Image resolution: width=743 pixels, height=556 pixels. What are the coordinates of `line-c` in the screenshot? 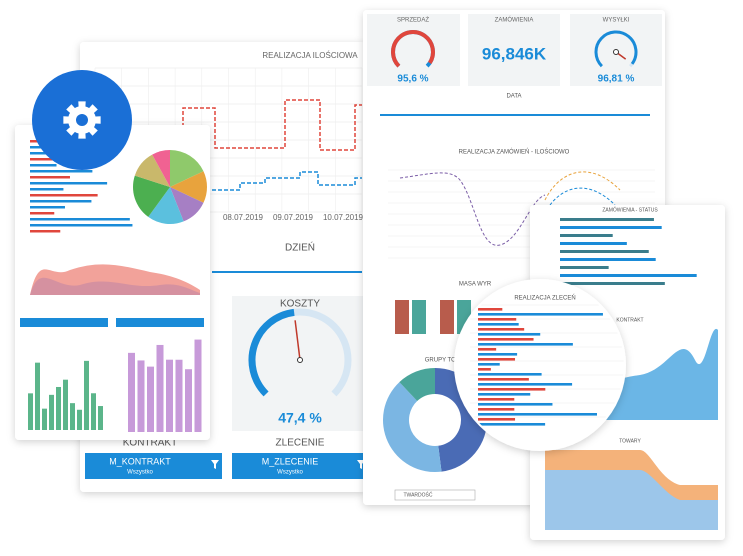 It's located at (582, 196).